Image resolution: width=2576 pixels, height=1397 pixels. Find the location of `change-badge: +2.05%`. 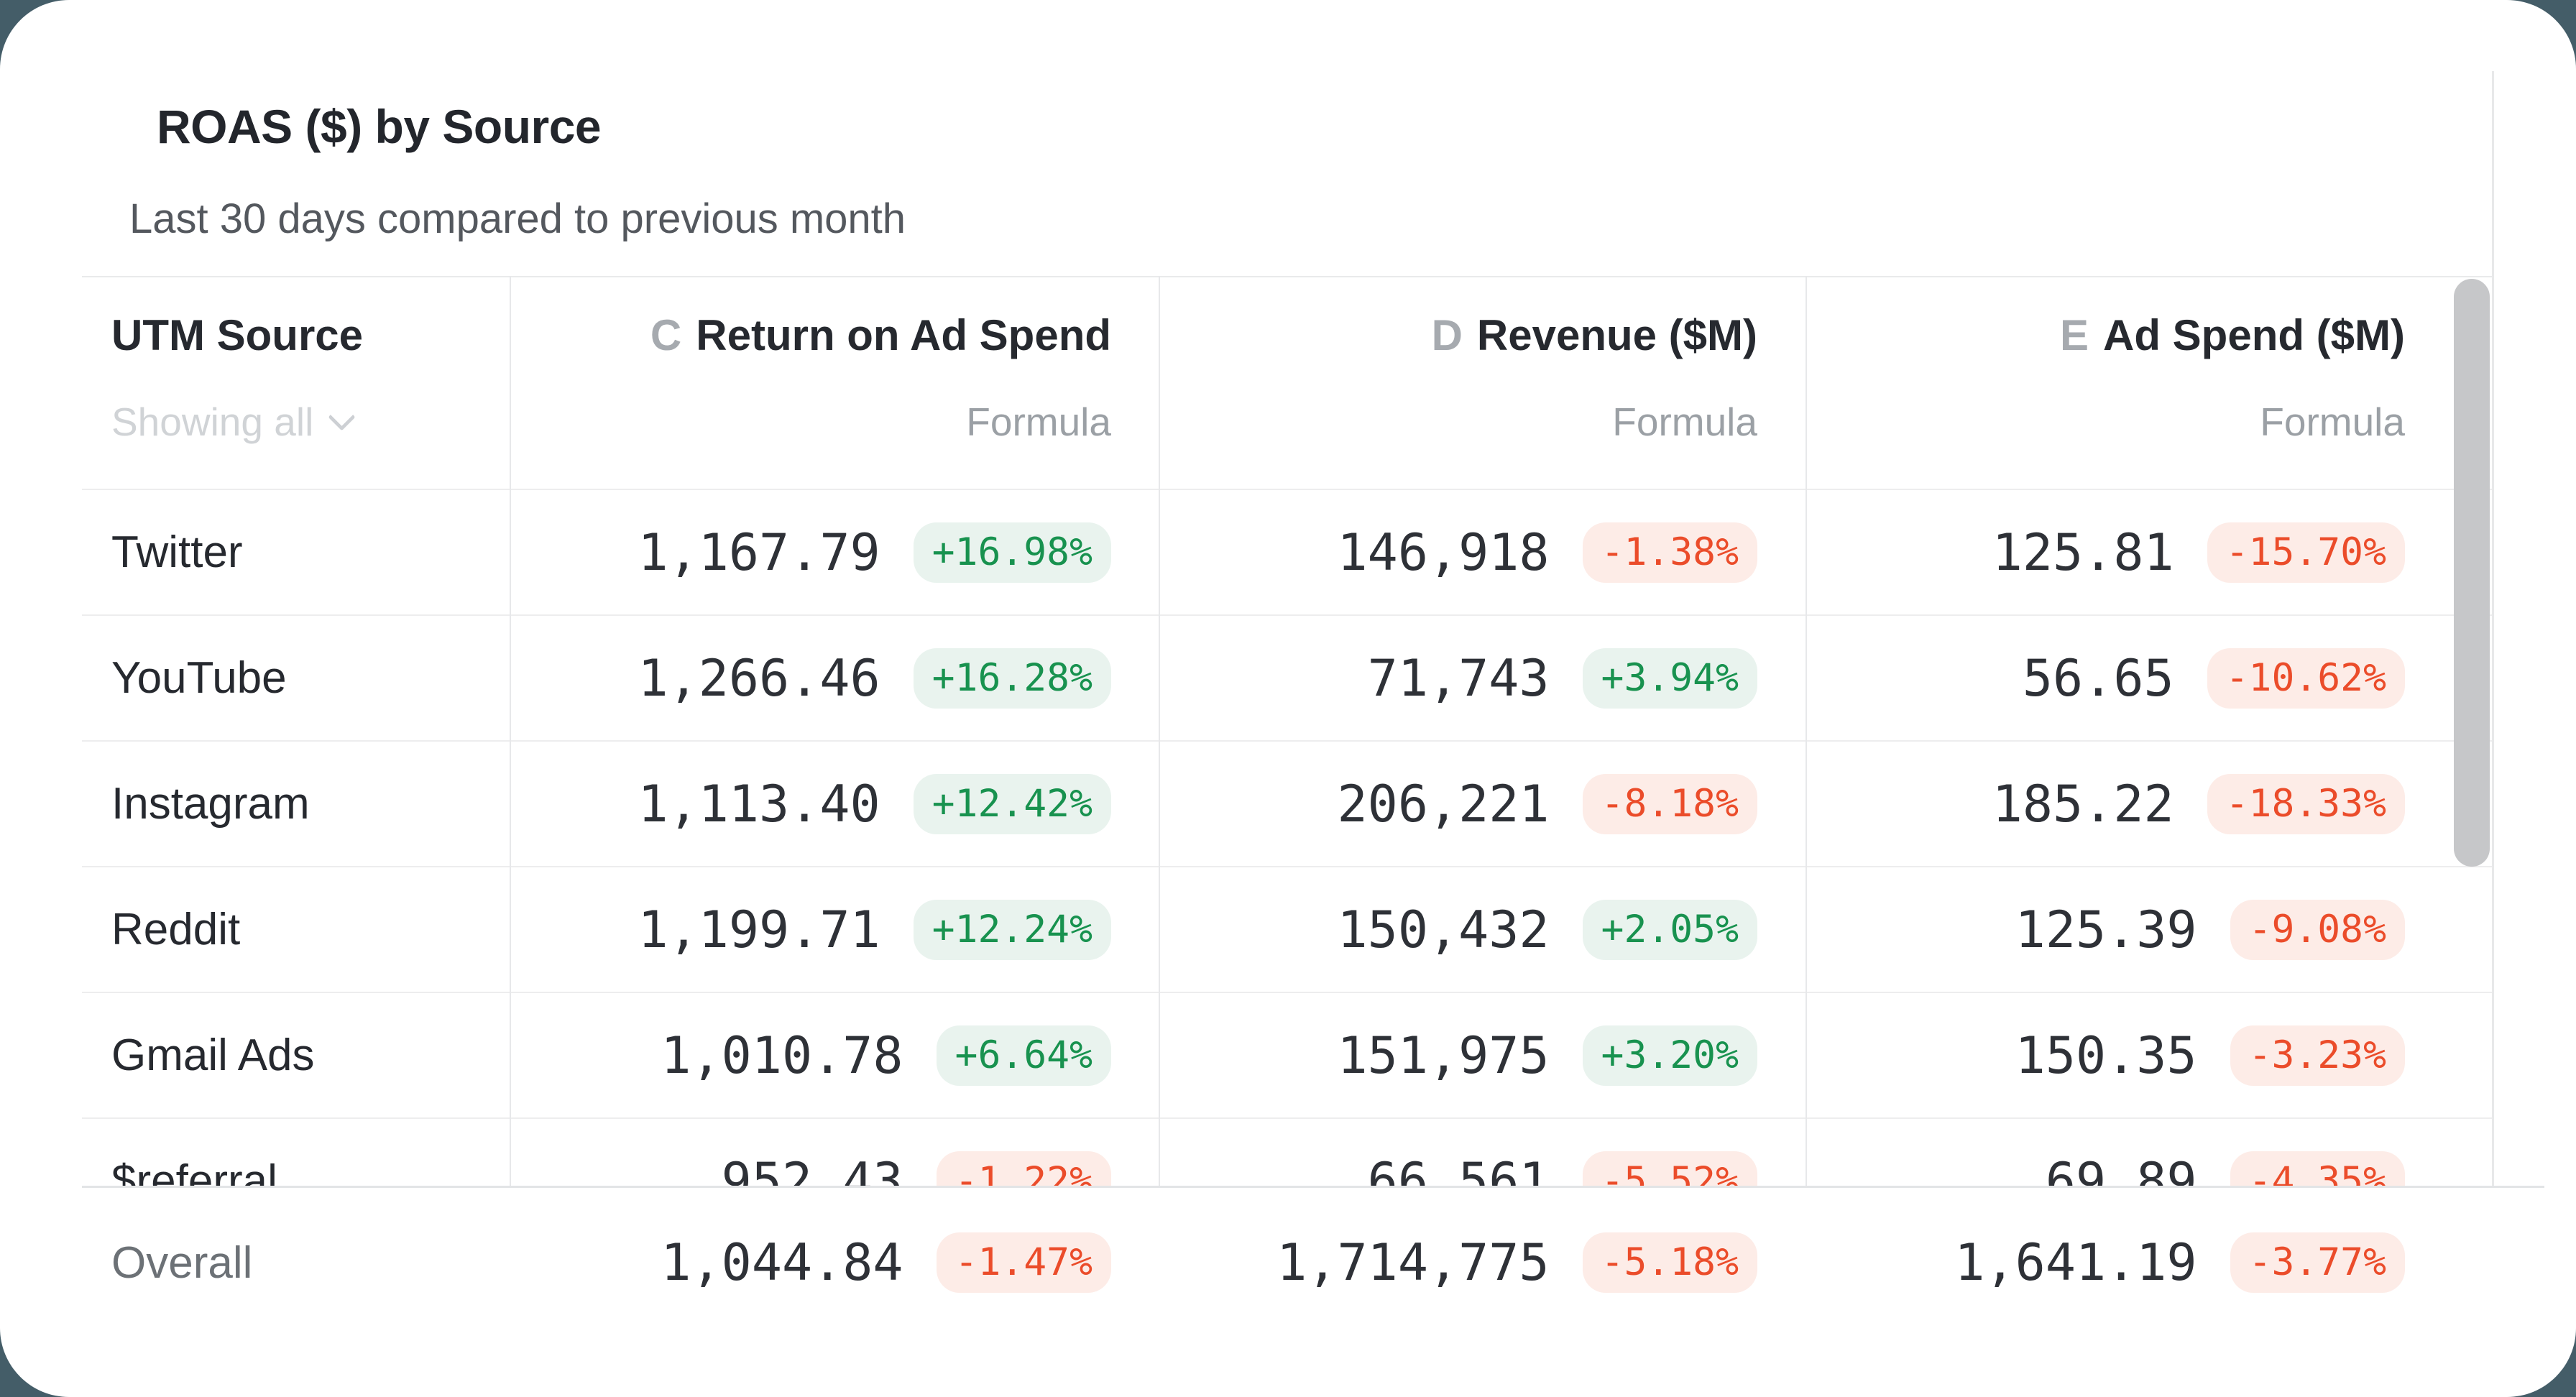

change-badge: +2.05% is located at coordinates (1669, 929).